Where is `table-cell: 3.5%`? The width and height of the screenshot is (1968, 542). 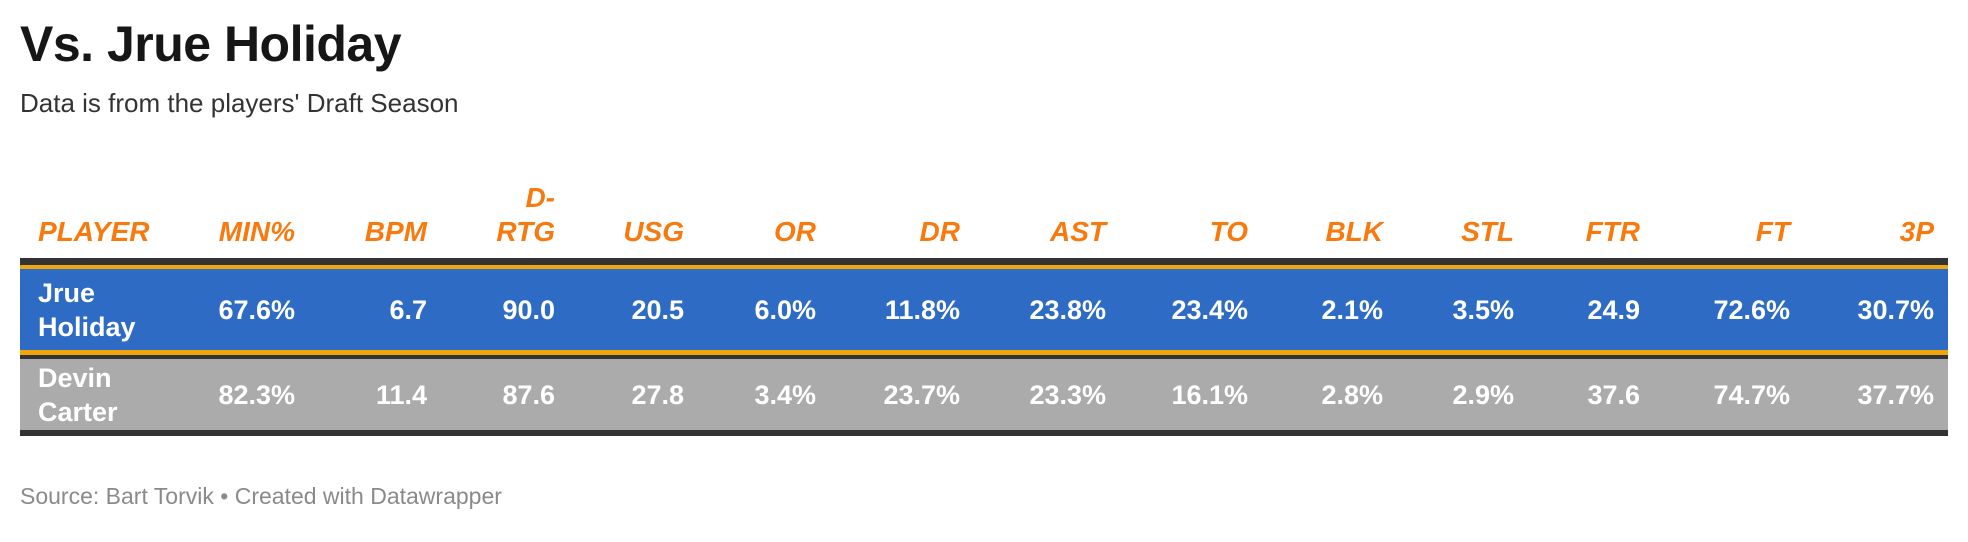
table-cell: 3.5% is located at coordinates (1462, 310).